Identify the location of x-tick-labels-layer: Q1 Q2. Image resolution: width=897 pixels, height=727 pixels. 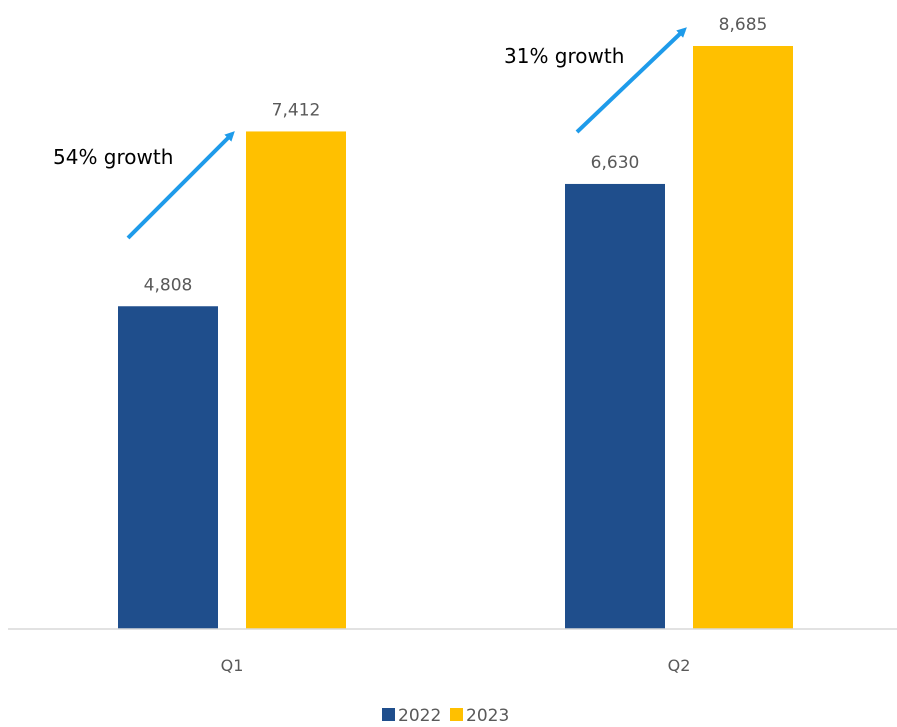
(456, 665).